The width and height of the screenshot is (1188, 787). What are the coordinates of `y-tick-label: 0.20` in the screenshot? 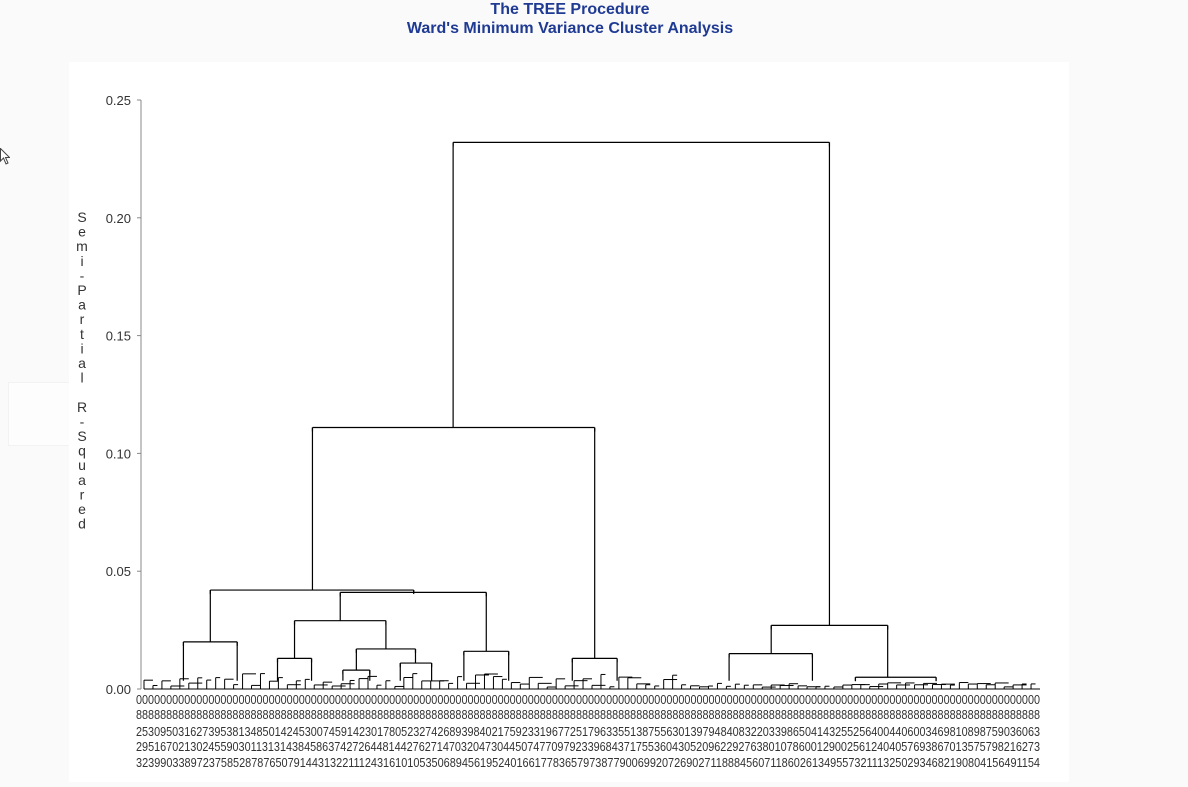 It's located at (118, 218).